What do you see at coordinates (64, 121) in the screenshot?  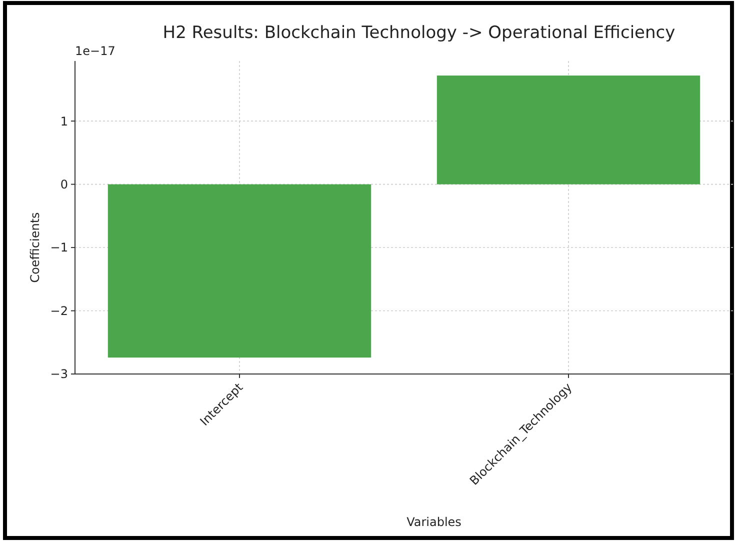 I see `y-tick-label: 1` at bounding box center [64, 121].